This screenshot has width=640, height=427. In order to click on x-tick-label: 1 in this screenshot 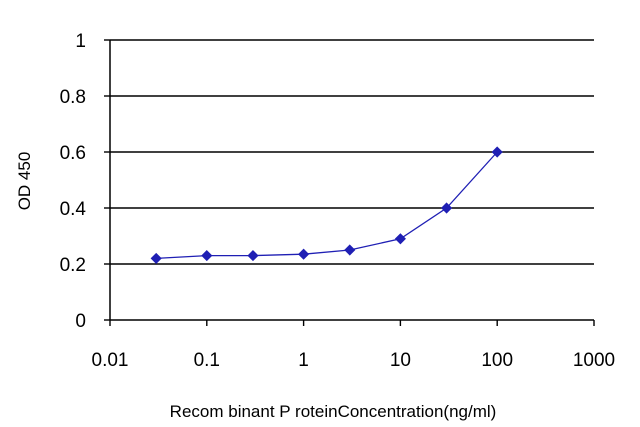, I will do `click(303, 360)`.